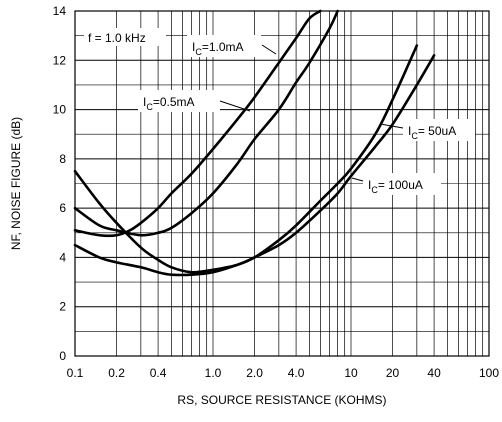 Image resolution: width=502 pixels, height=422 pixels. I want to click on series-label-ic-50ua-bg, so click(439, 130).